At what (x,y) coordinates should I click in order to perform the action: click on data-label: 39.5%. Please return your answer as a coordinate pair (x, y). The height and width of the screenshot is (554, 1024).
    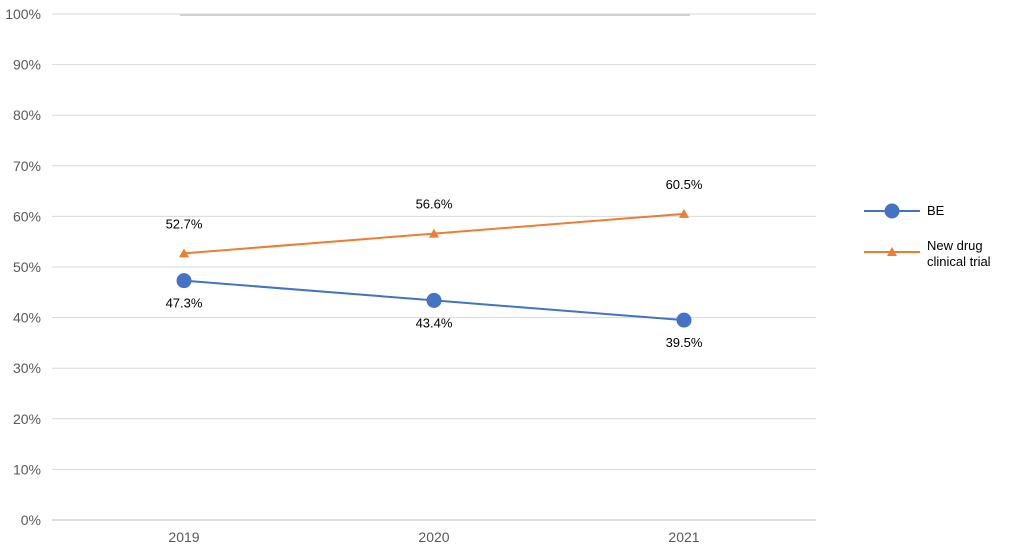
    Looking at the image, I should click on (684, 342).